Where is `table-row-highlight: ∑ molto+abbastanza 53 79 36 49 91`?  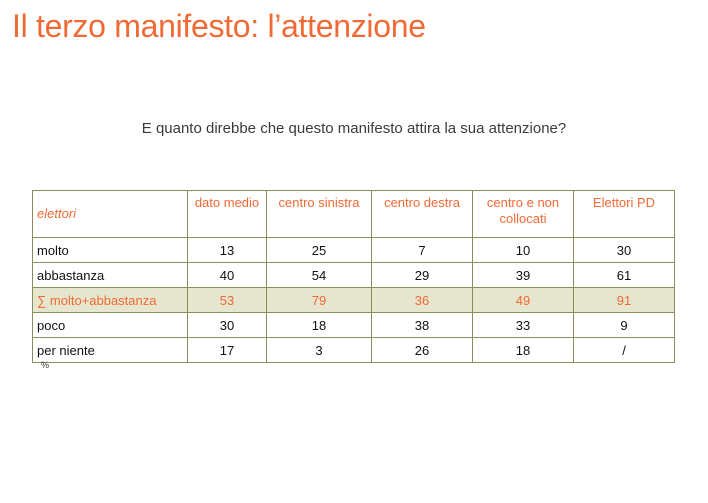 table-row-highlight: ∑ molto+abbastanza 53 79 36 49 91 is located at coordinates (353, 300).